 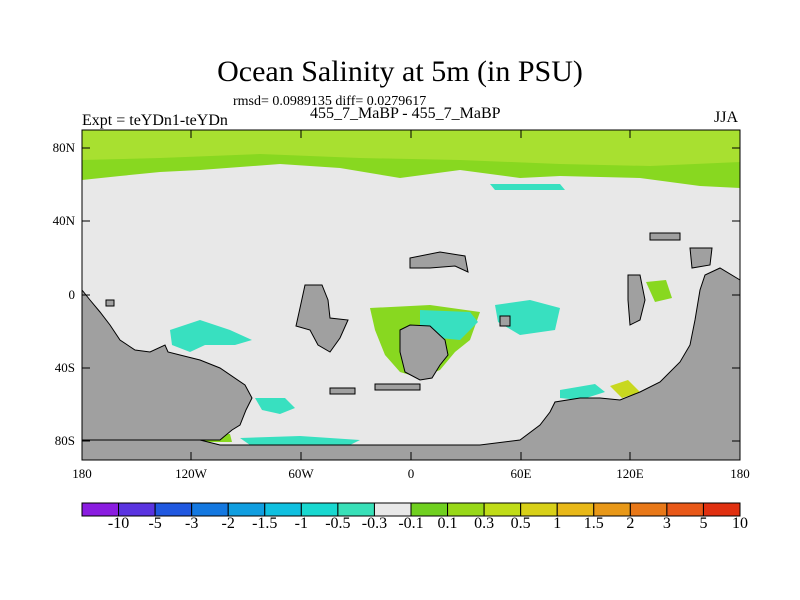 What do you see at coordinates (411, 148) in the screenshot?
I see `arctic-light-green` at bounding box center [411, 148].